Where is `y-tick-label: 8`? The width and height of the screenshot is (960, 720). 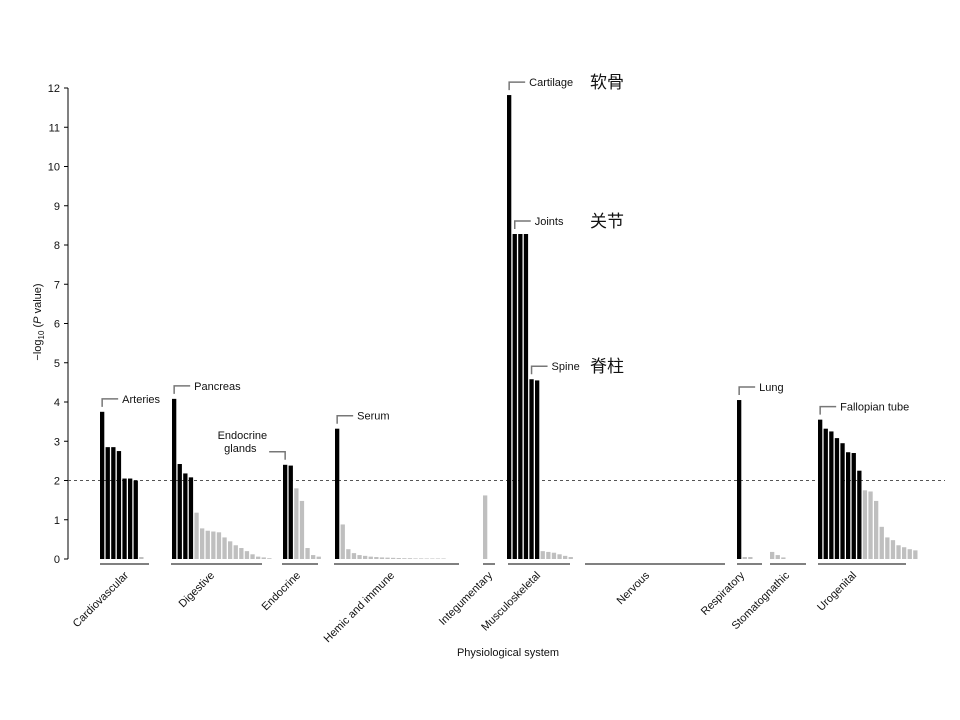
y-tick-label: 8 is located at coordinates (57, 246).